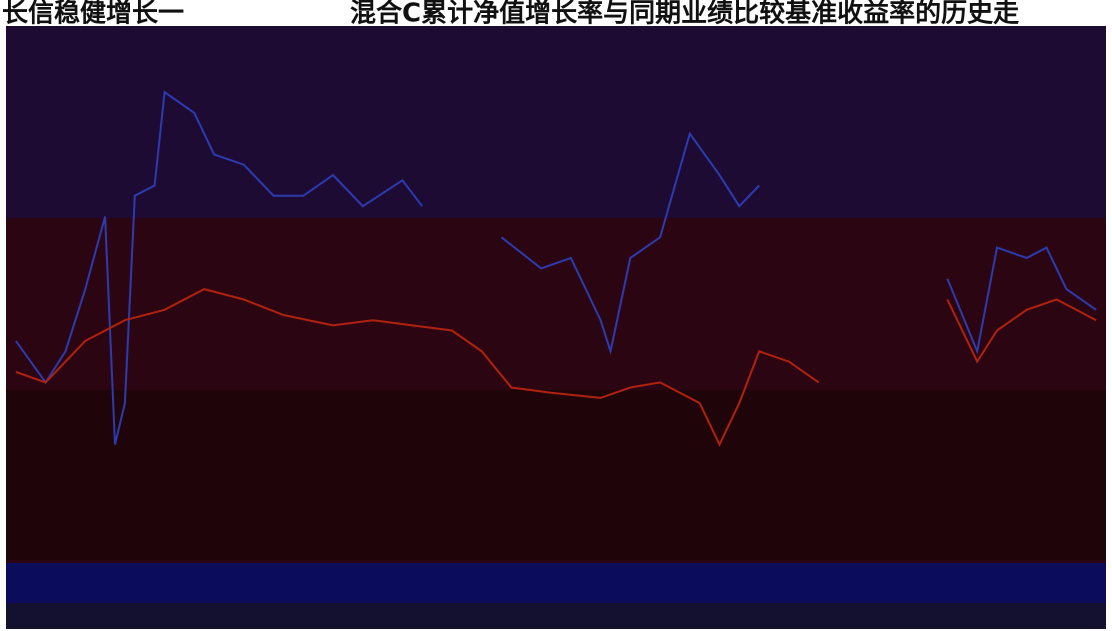  I want to click on chart-title: 混合C累计净值增长率与同期业绩比较基准收益率的历史走, so click(684, 14).